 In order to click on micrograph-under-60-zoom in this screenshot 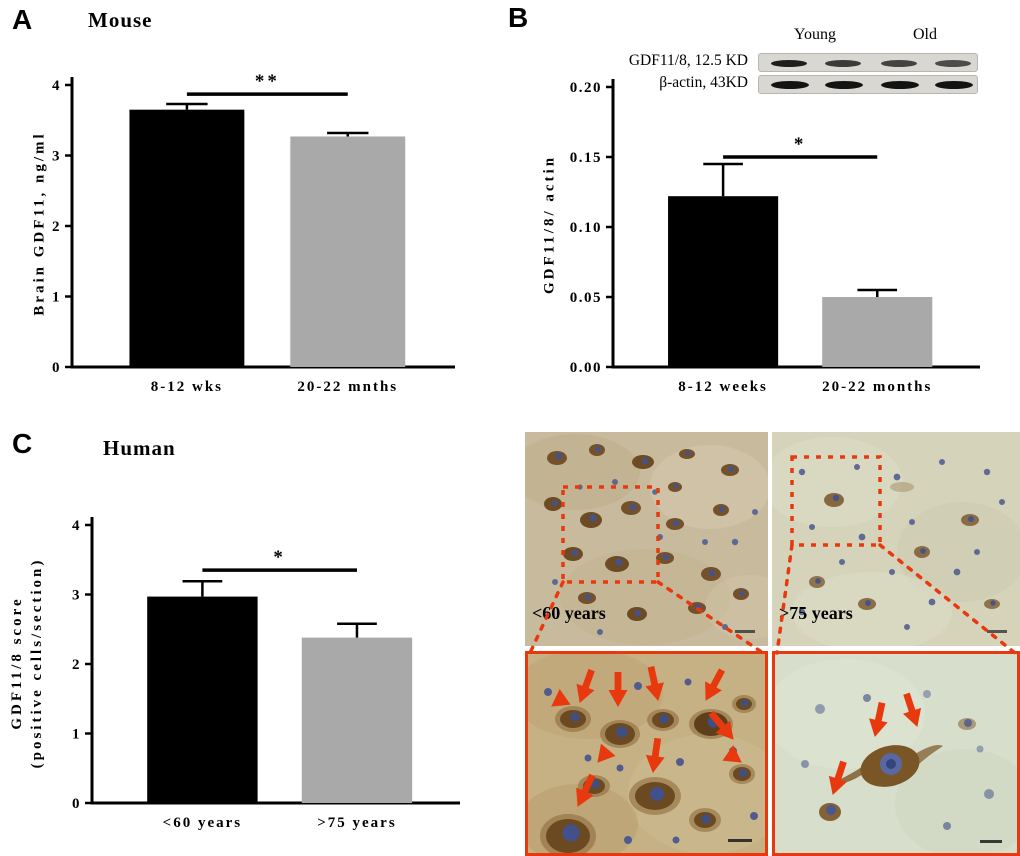, I will do `click(646, 753)`.